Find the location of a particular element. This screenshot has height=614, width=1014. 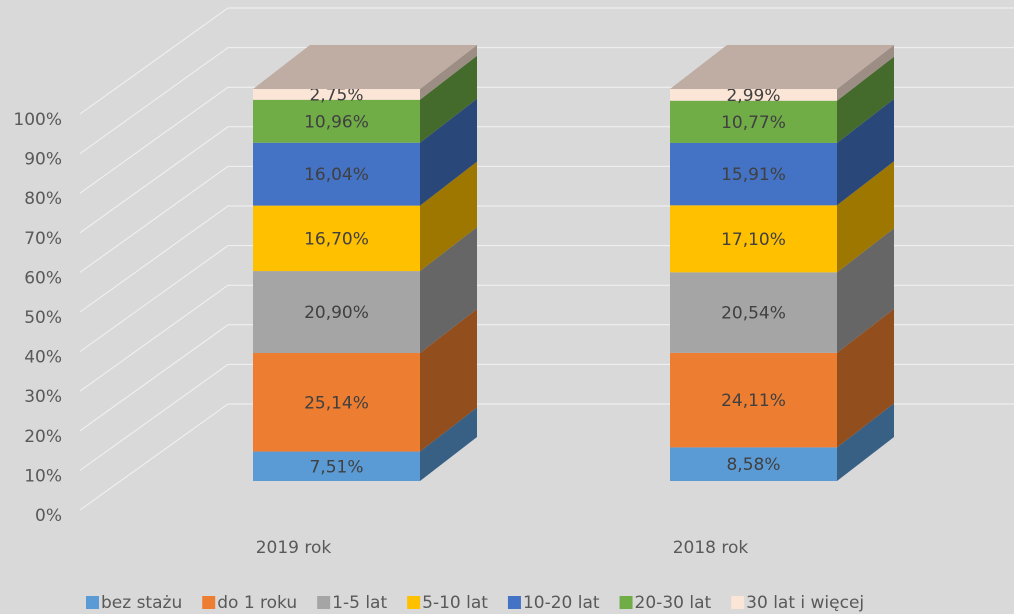

legend-label: 30 lat i więcej is located at coordinates (805, 603).